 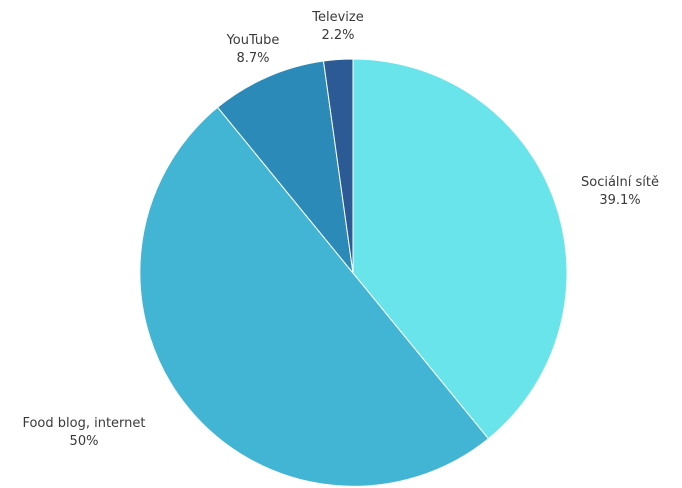 What do you see at coordinates (83, 423) in the screenshot?
I see `slice-label-name-1: Food blog, internet` at bounding box center [83, 423].